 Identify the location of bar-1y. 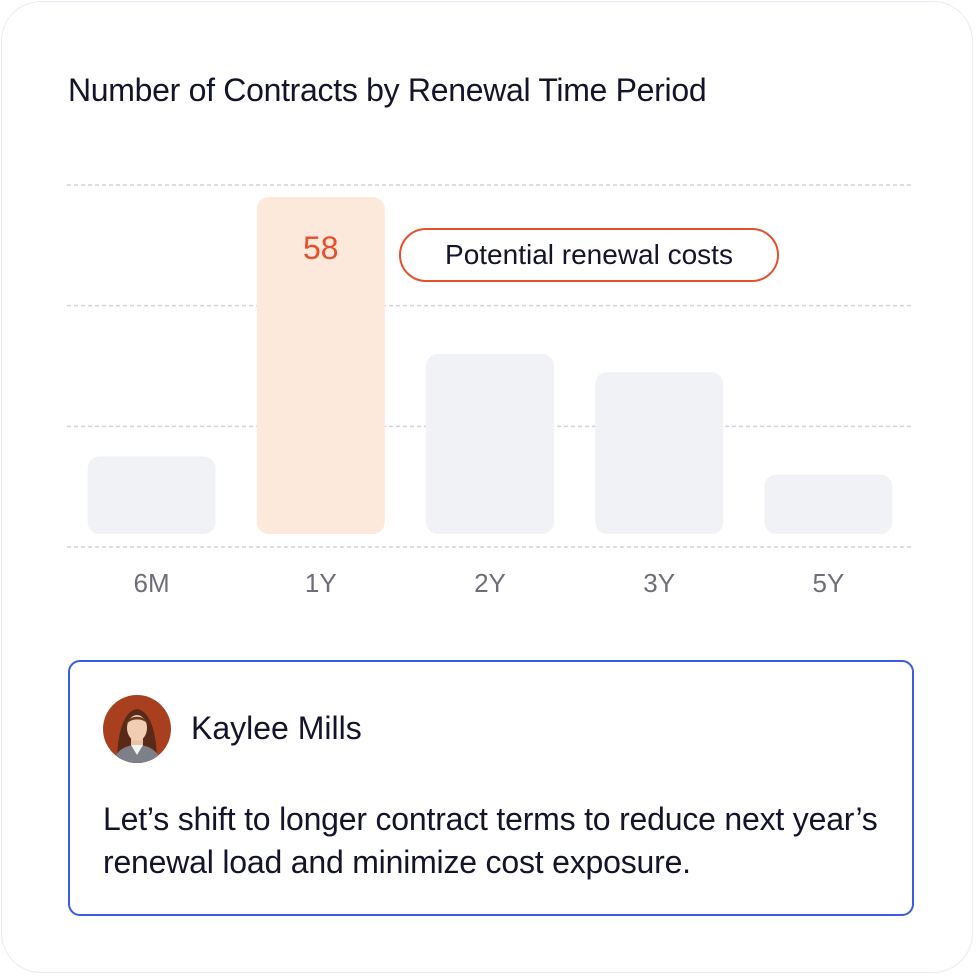
(320, 366).